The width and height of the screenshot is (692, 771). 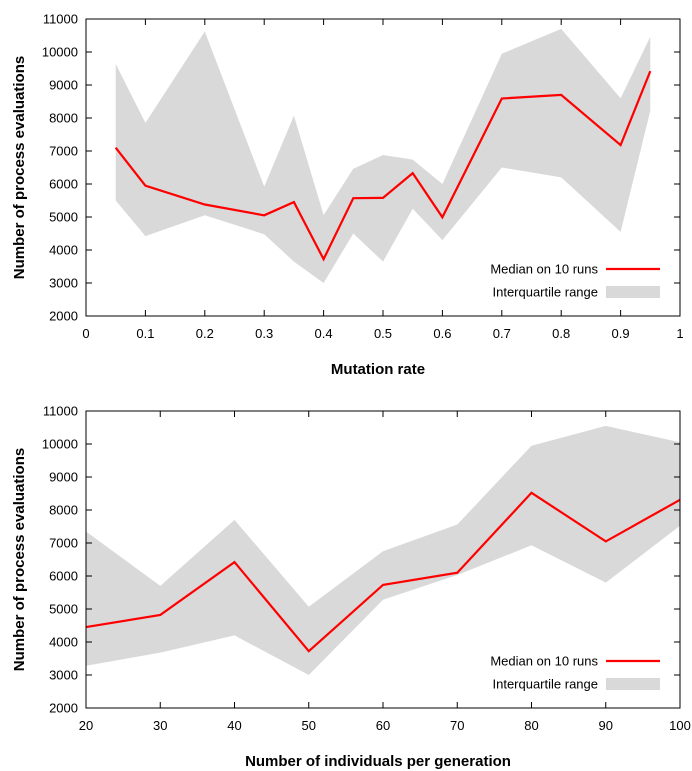 What do you see at coordinates (324, 333) in the screenshot?
I see `x-tick-label: 0.4` at bounding box center [324, 333].